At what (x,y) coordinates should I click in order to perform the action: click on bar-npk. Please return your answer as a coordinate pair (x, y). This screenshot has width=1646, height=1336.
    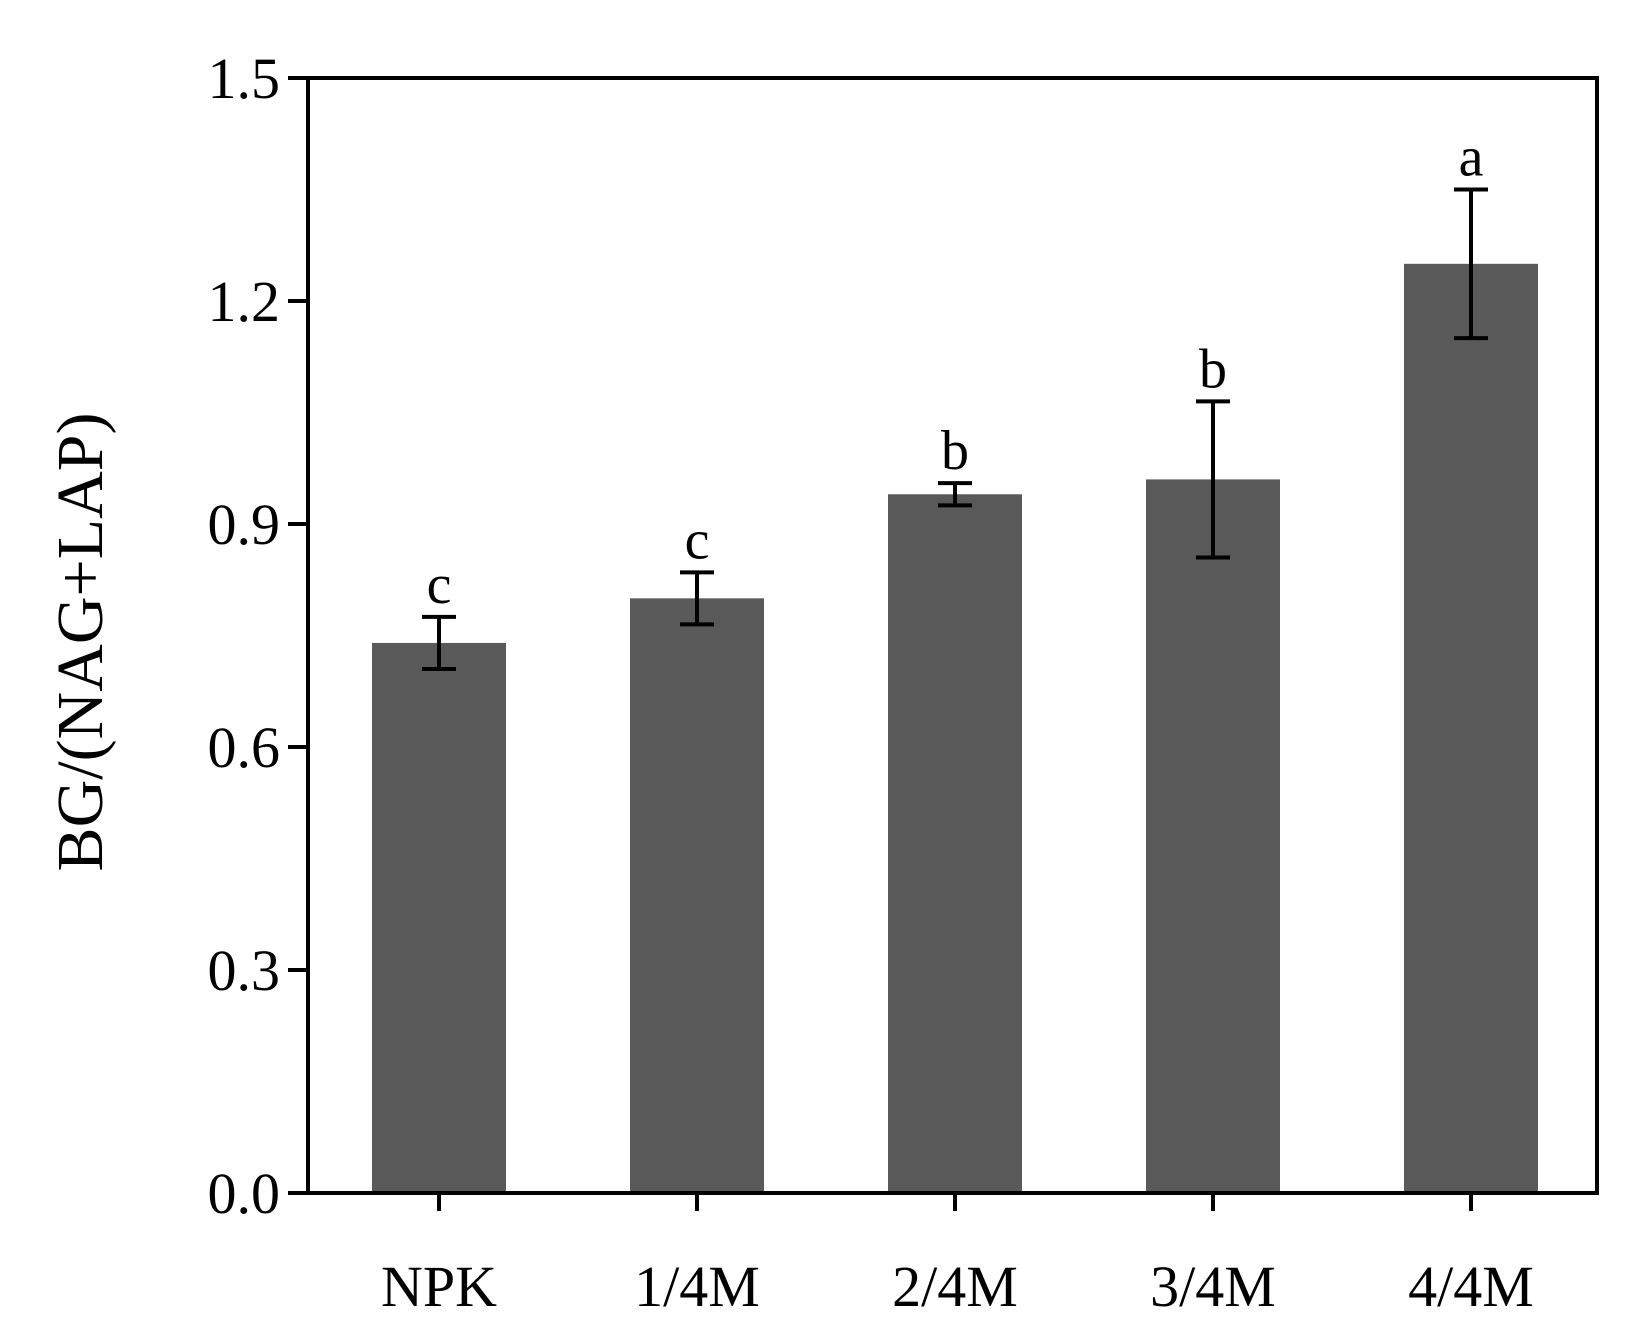
    Looking at the image, I should click on (439, 917).